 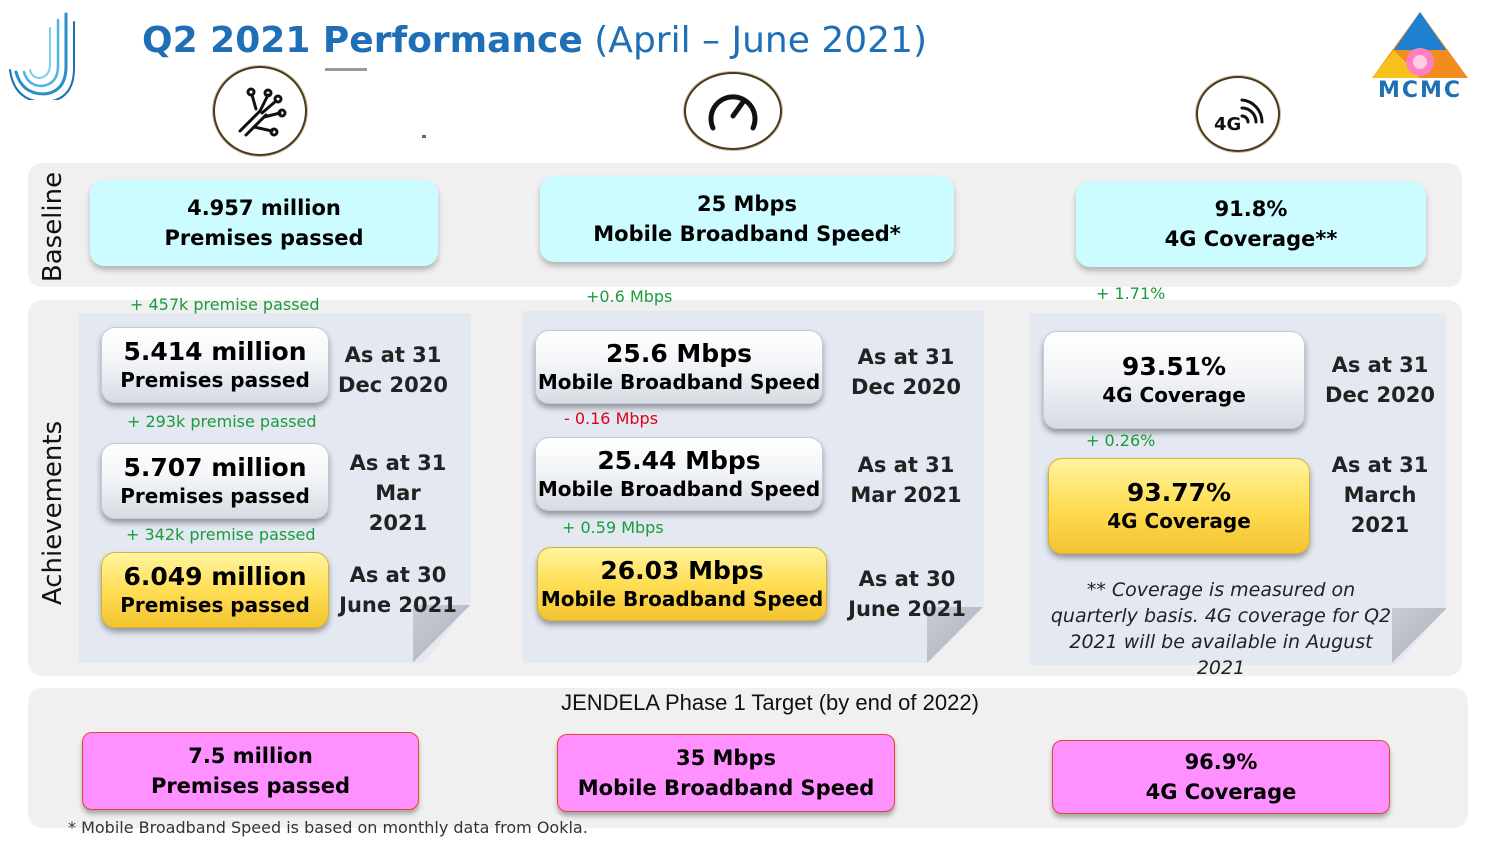 What do you see at coordinates (1420, 56) in the screenshot?
I see `mcmc-logo: MCMC` at bounding box center [1420, 56].